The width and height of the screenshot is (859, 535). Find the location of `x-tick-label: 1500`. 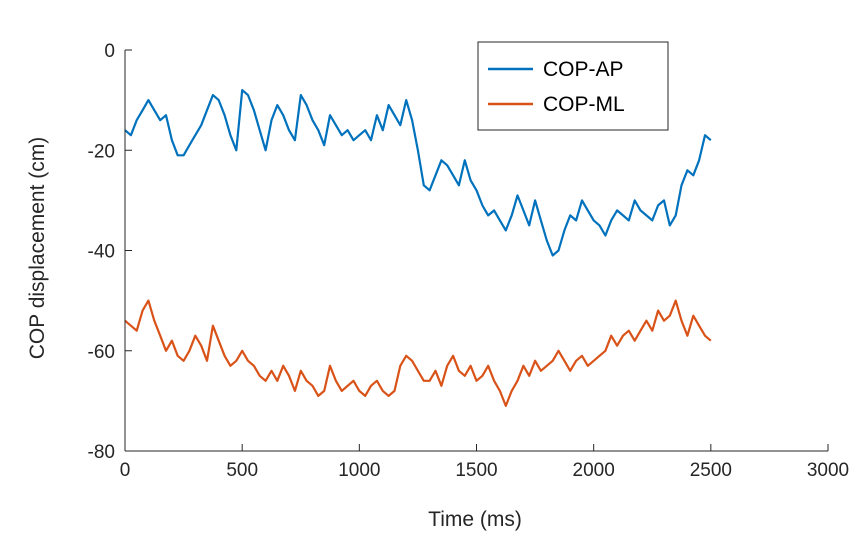

x-tick-label: 1500 is located at coordinates (476, 470).